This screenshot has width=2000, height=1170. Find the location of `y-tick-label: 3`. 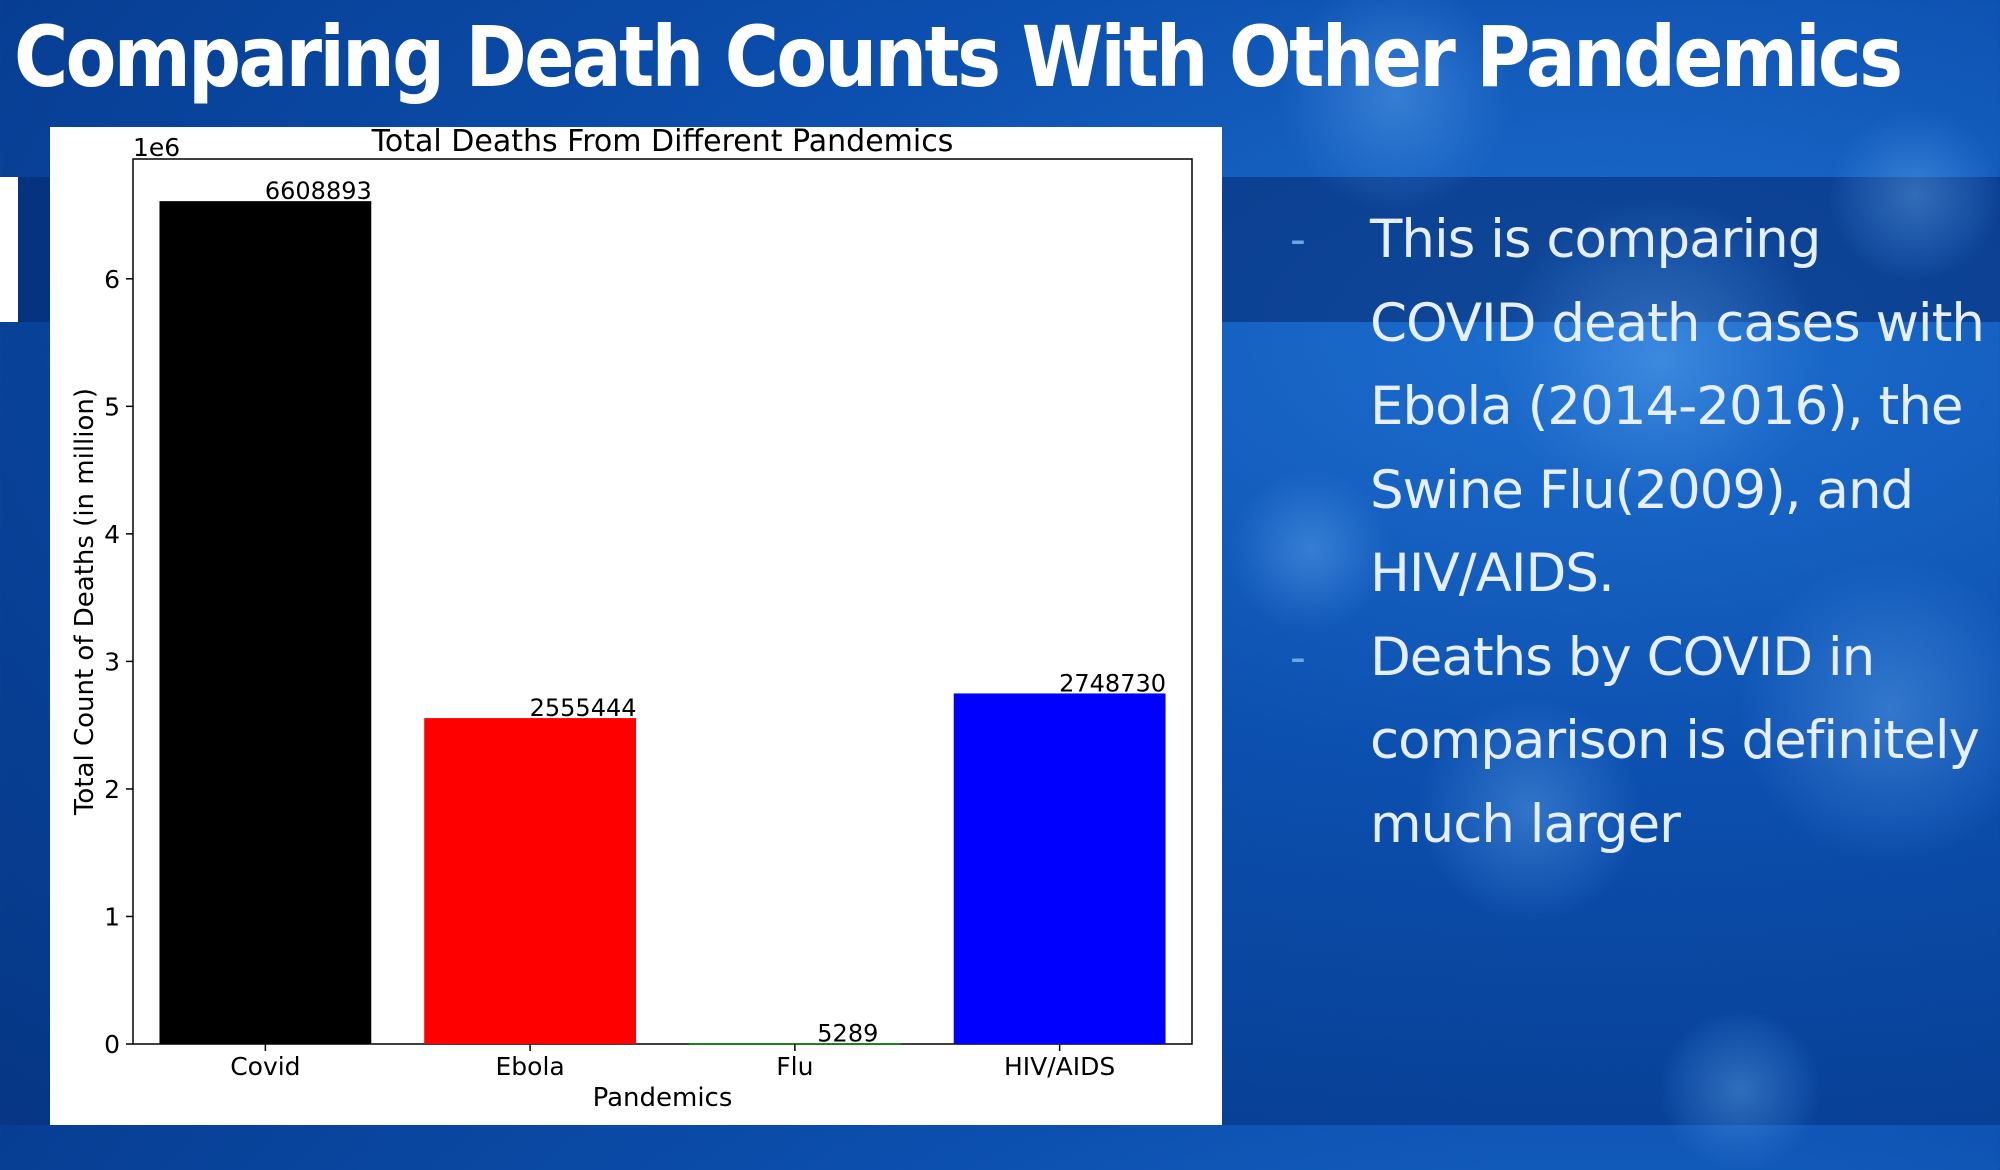

y-tick-label: 3 is located at coordinates (112, 661).